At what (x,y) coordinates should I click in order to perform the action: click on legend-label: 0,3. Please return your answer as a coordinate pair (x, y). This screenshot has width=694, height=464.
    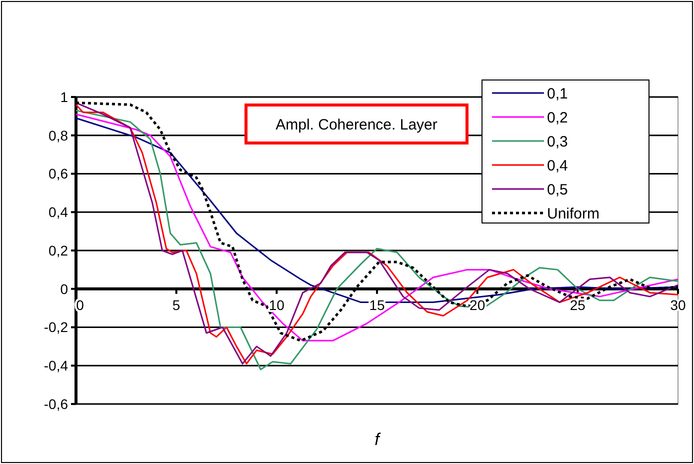
    Looking at the image, I should click on (557, 141).